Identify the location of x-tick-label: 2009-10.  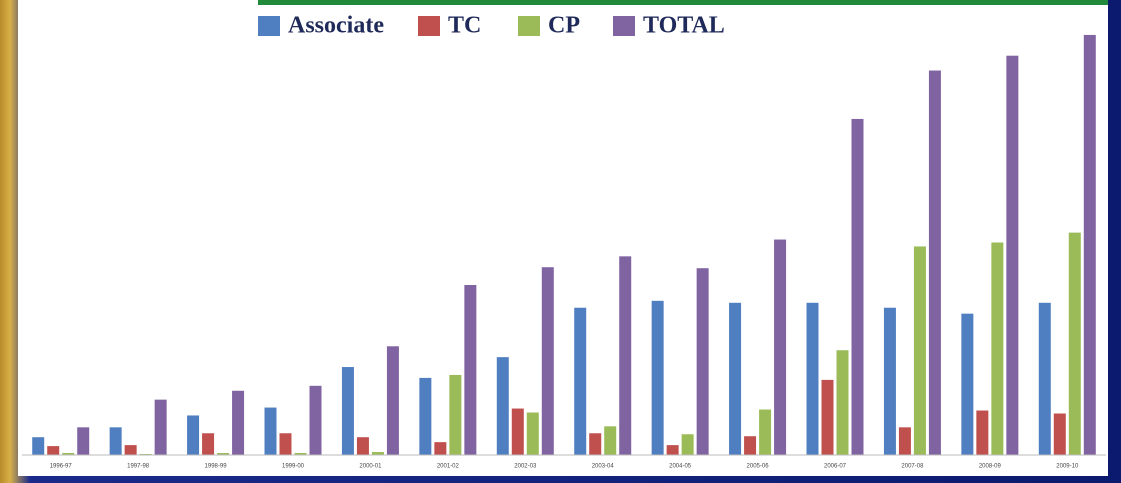
(1067, 467).